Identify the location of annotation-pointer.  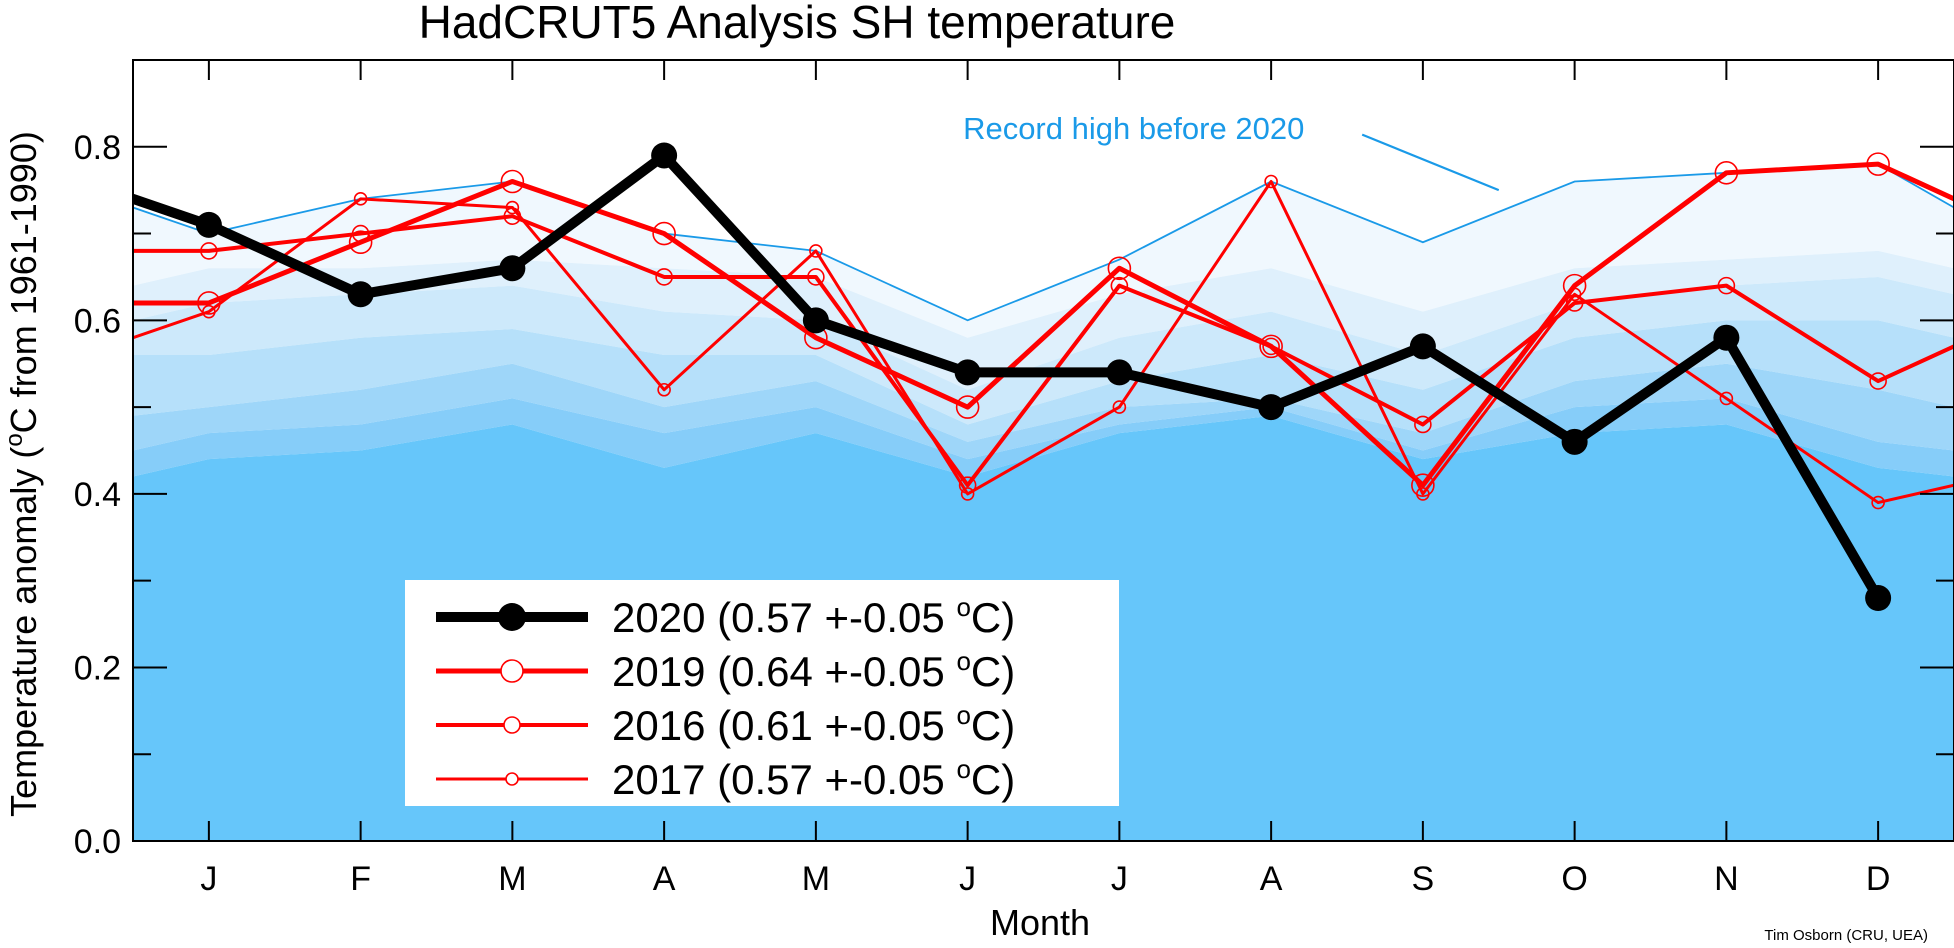
(1430, 162).